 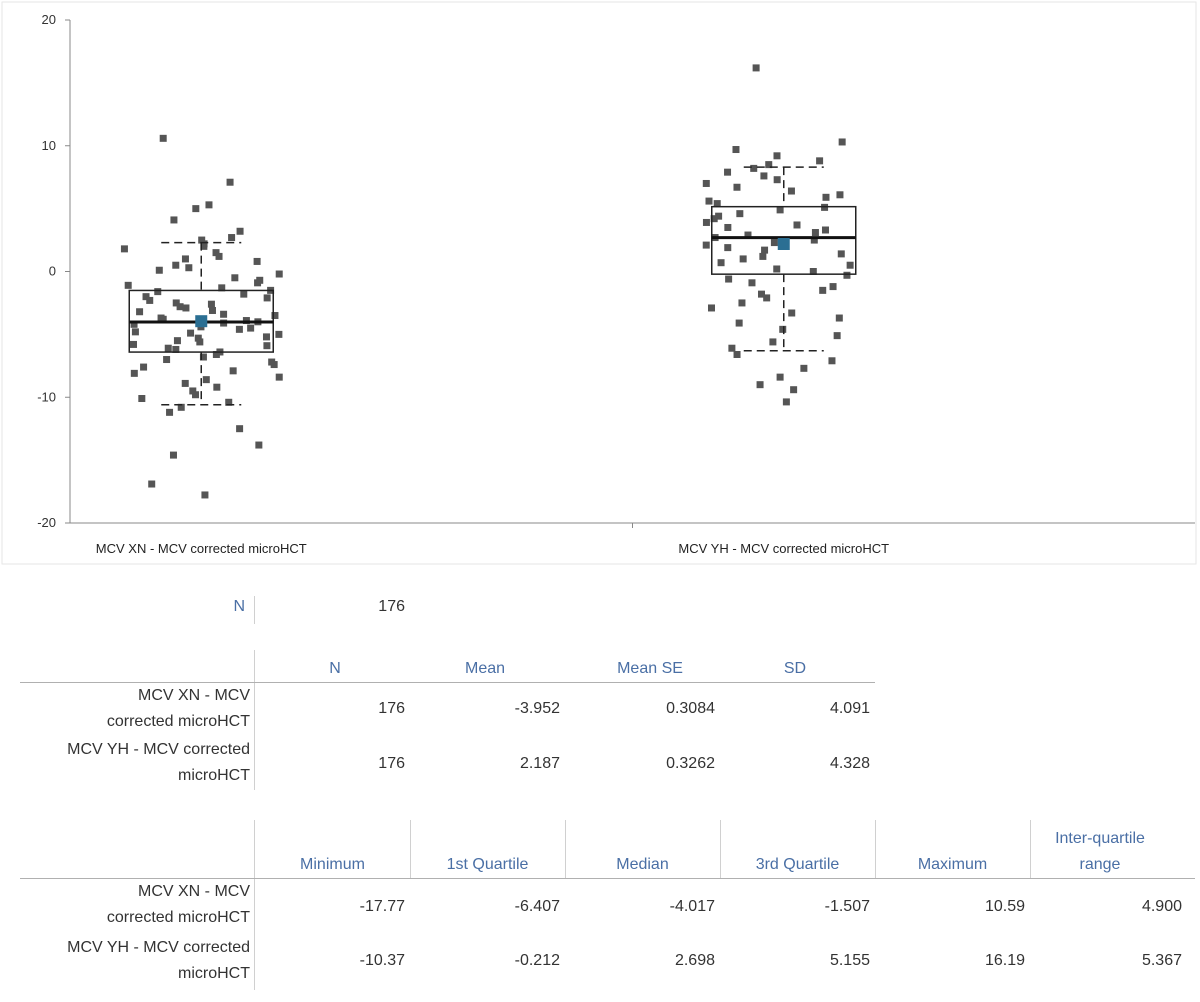 I want to click on table1-row2-mean-se: 0.3262, so click(x=690, y=763).